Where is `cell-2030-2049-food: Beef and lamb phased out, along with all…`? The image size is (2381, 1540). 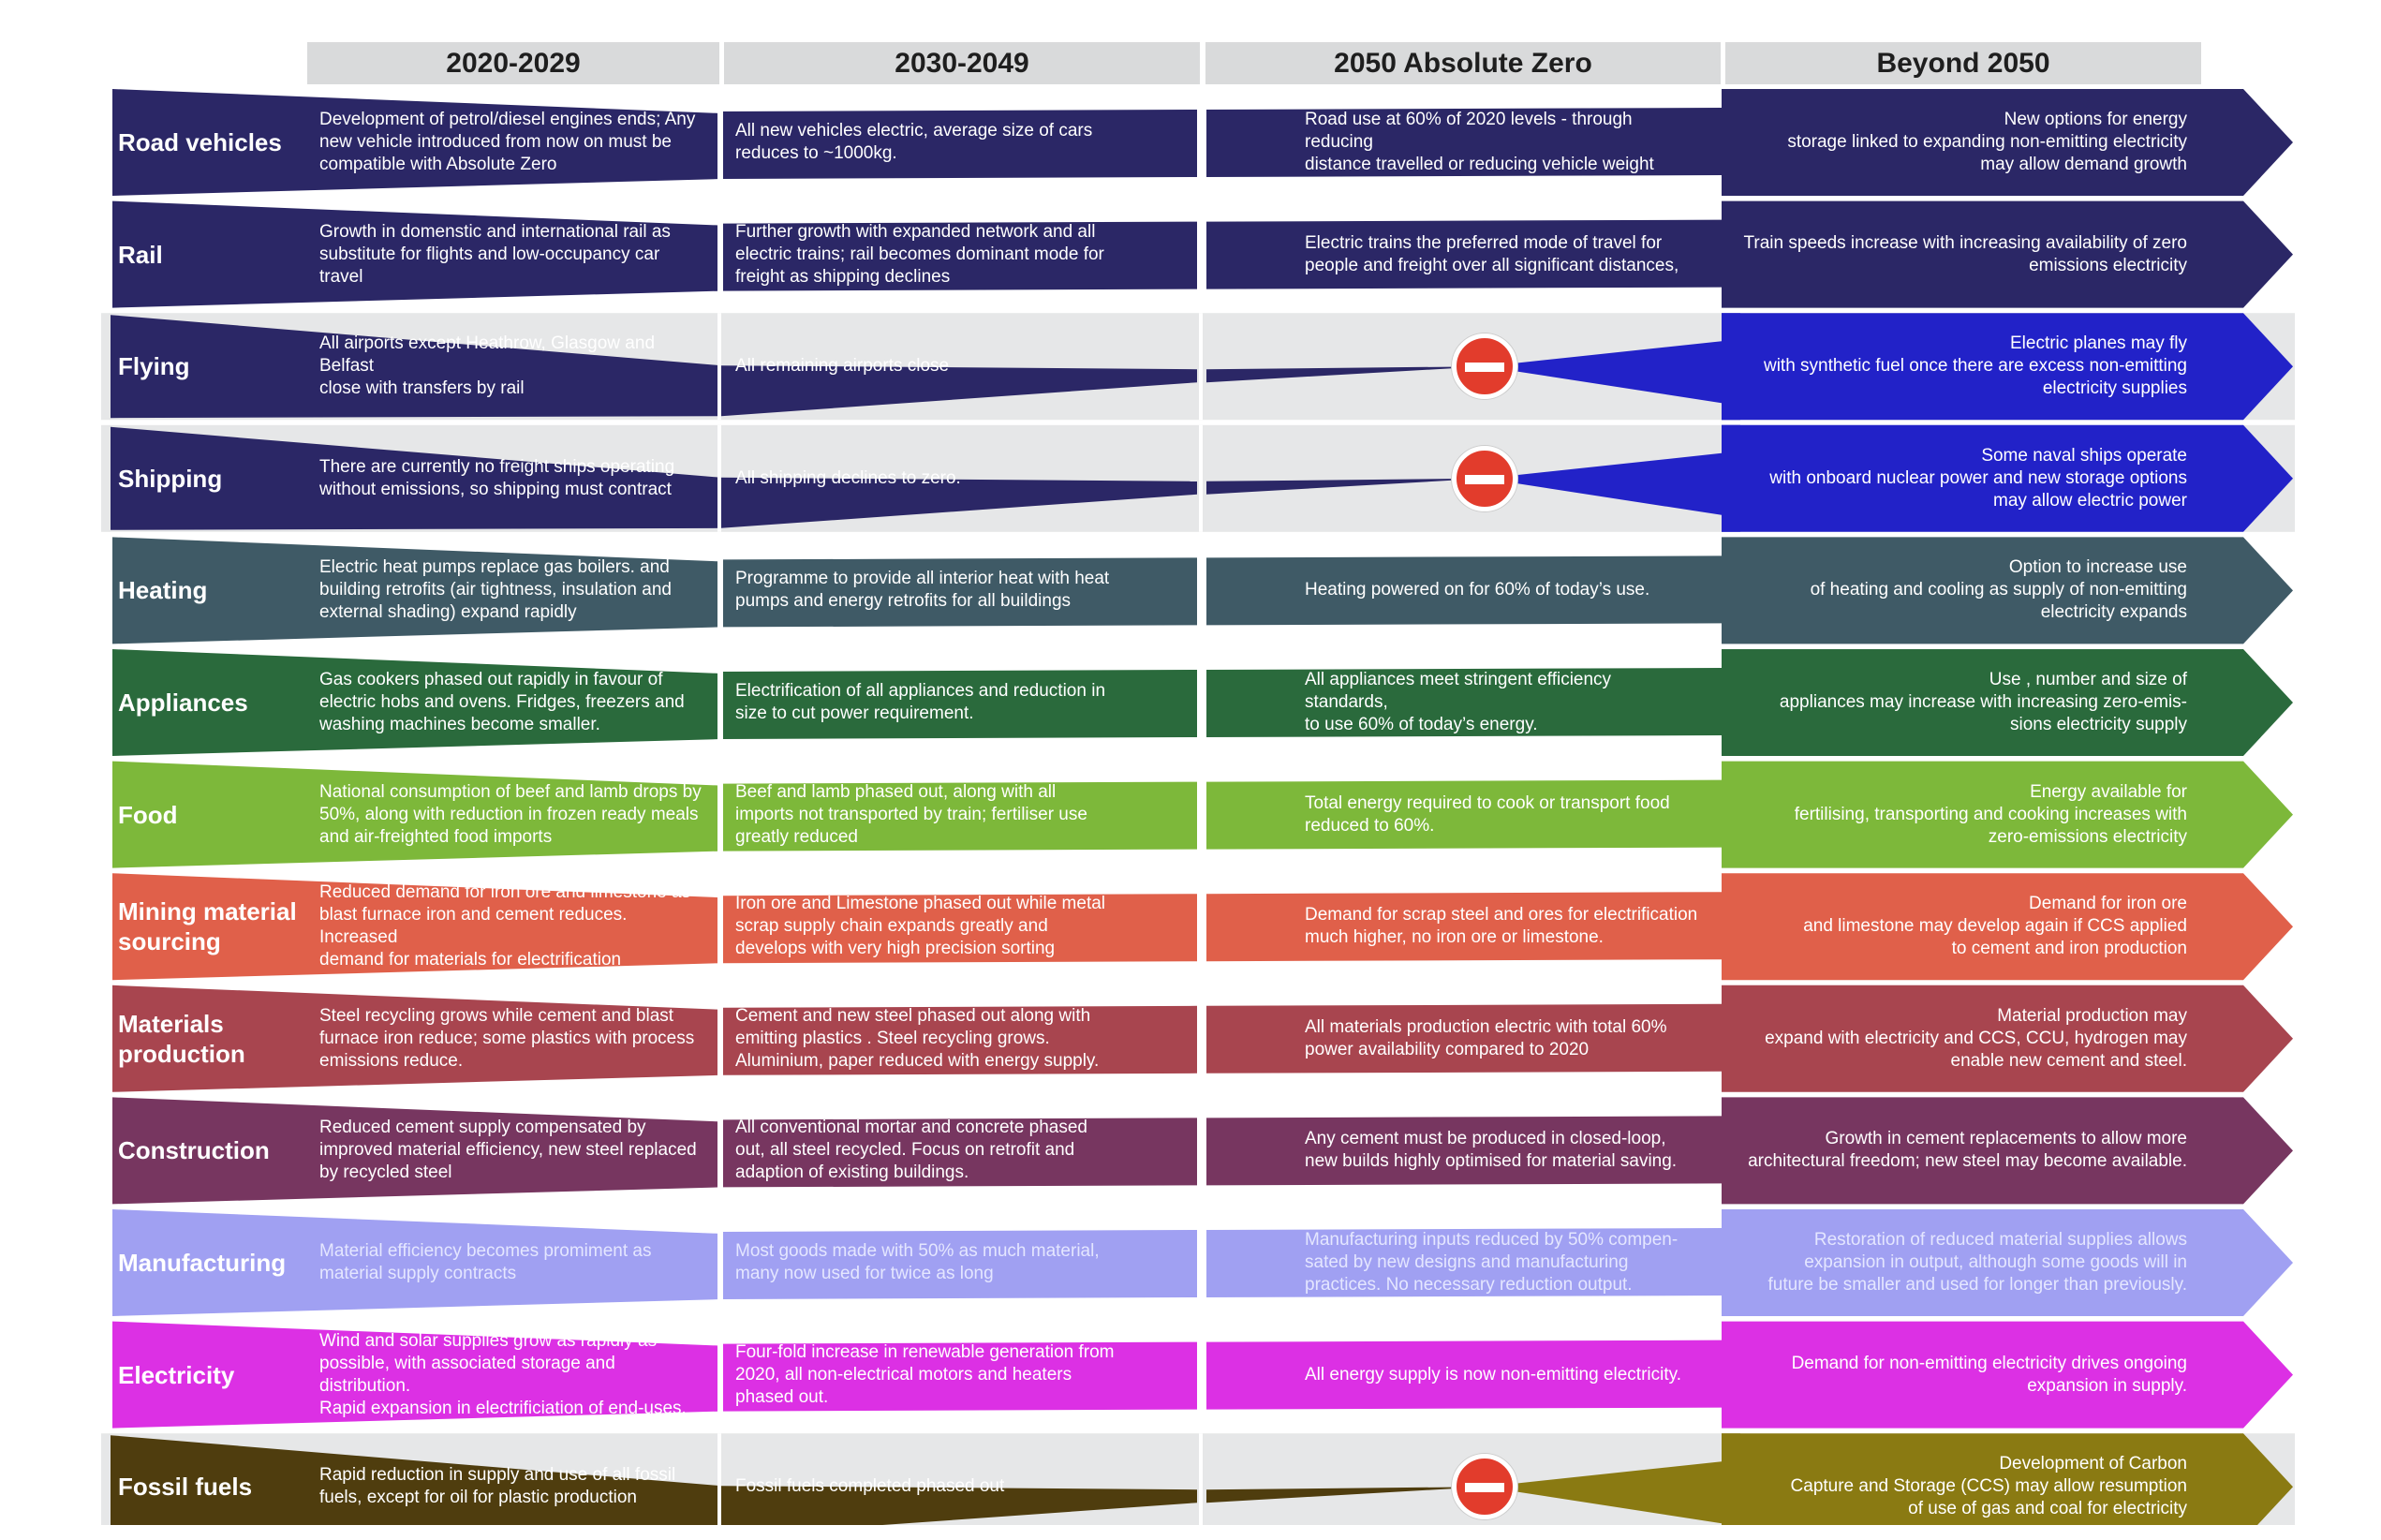
cell-2030-2049-food: Beef and lamb phased out, along with all… is located at coordinates (911, 814).